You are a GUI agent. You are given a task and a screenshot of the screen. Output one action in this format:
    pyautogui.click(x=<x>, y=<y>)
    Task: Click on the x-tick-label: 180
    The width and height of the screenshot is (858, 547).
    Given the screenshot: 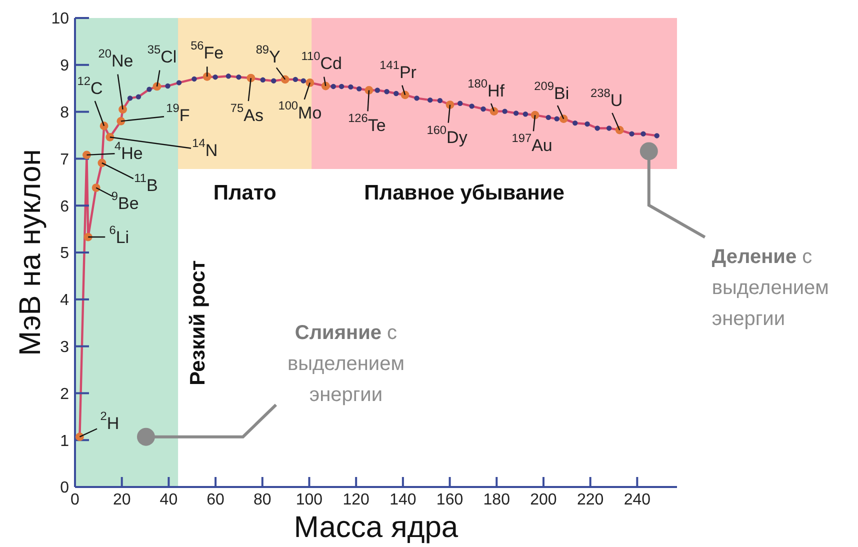 What is the action you would take?
    pyautogui.click(x=496, y=499)
    